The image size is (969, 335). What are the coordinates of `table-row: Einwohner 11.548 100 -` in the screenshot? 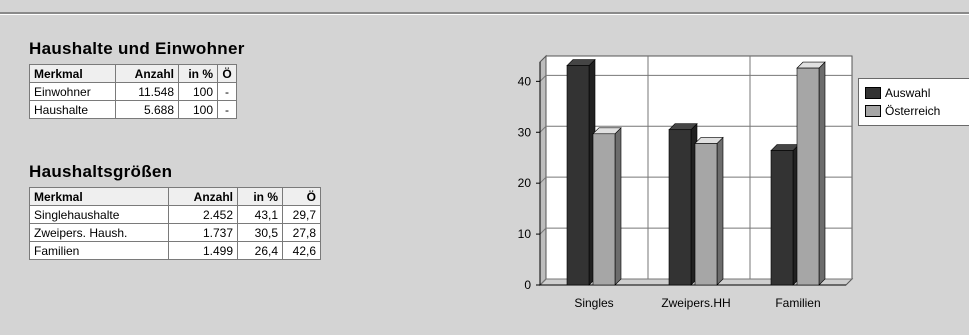 It's located at (133, 91).